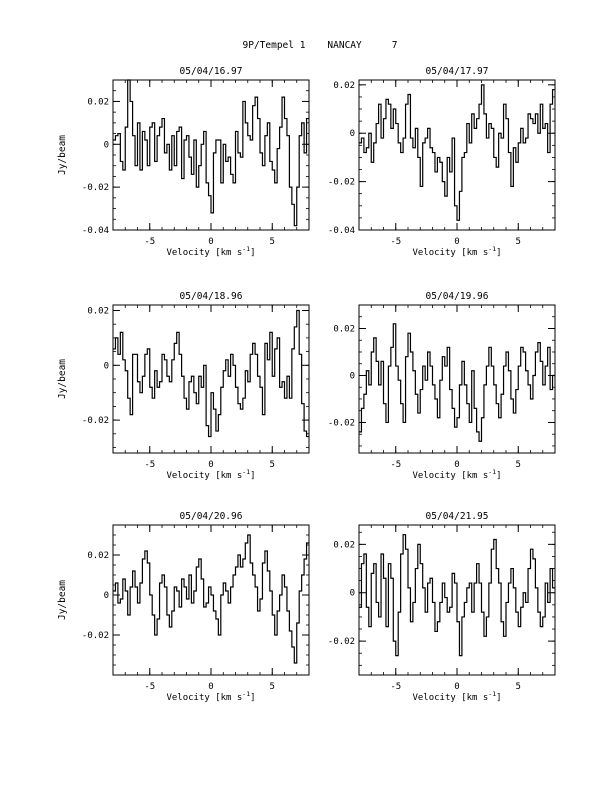 The height and width of the screenshot is (792, 612). What do you see at coordinates (457, 296) in the screenshot?
I see `panel-title: 05/04/19.96` at bounding box center [457, 296].